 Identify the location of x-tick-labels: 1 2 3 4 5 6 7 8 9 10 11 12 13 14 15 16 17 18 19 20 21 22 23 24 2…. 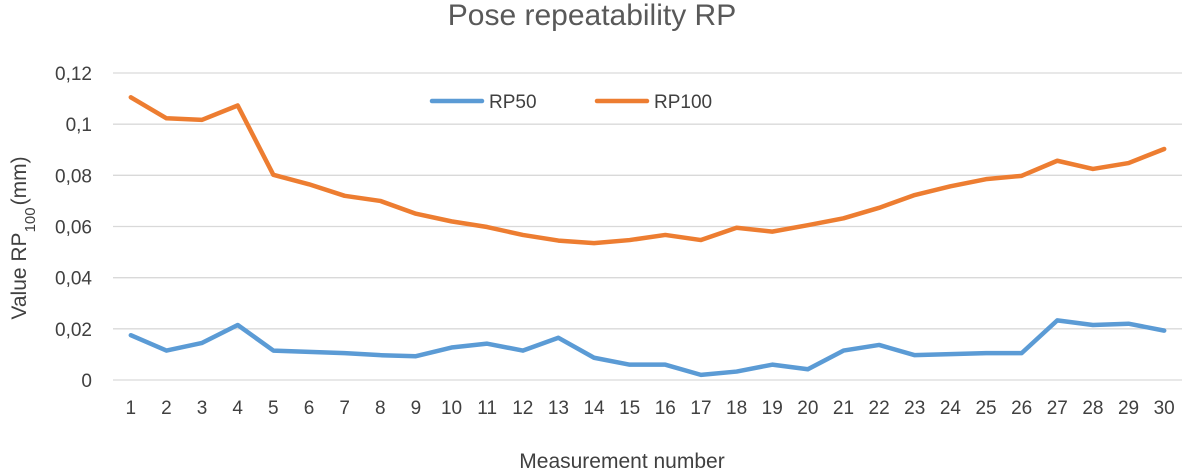
(650, 408).